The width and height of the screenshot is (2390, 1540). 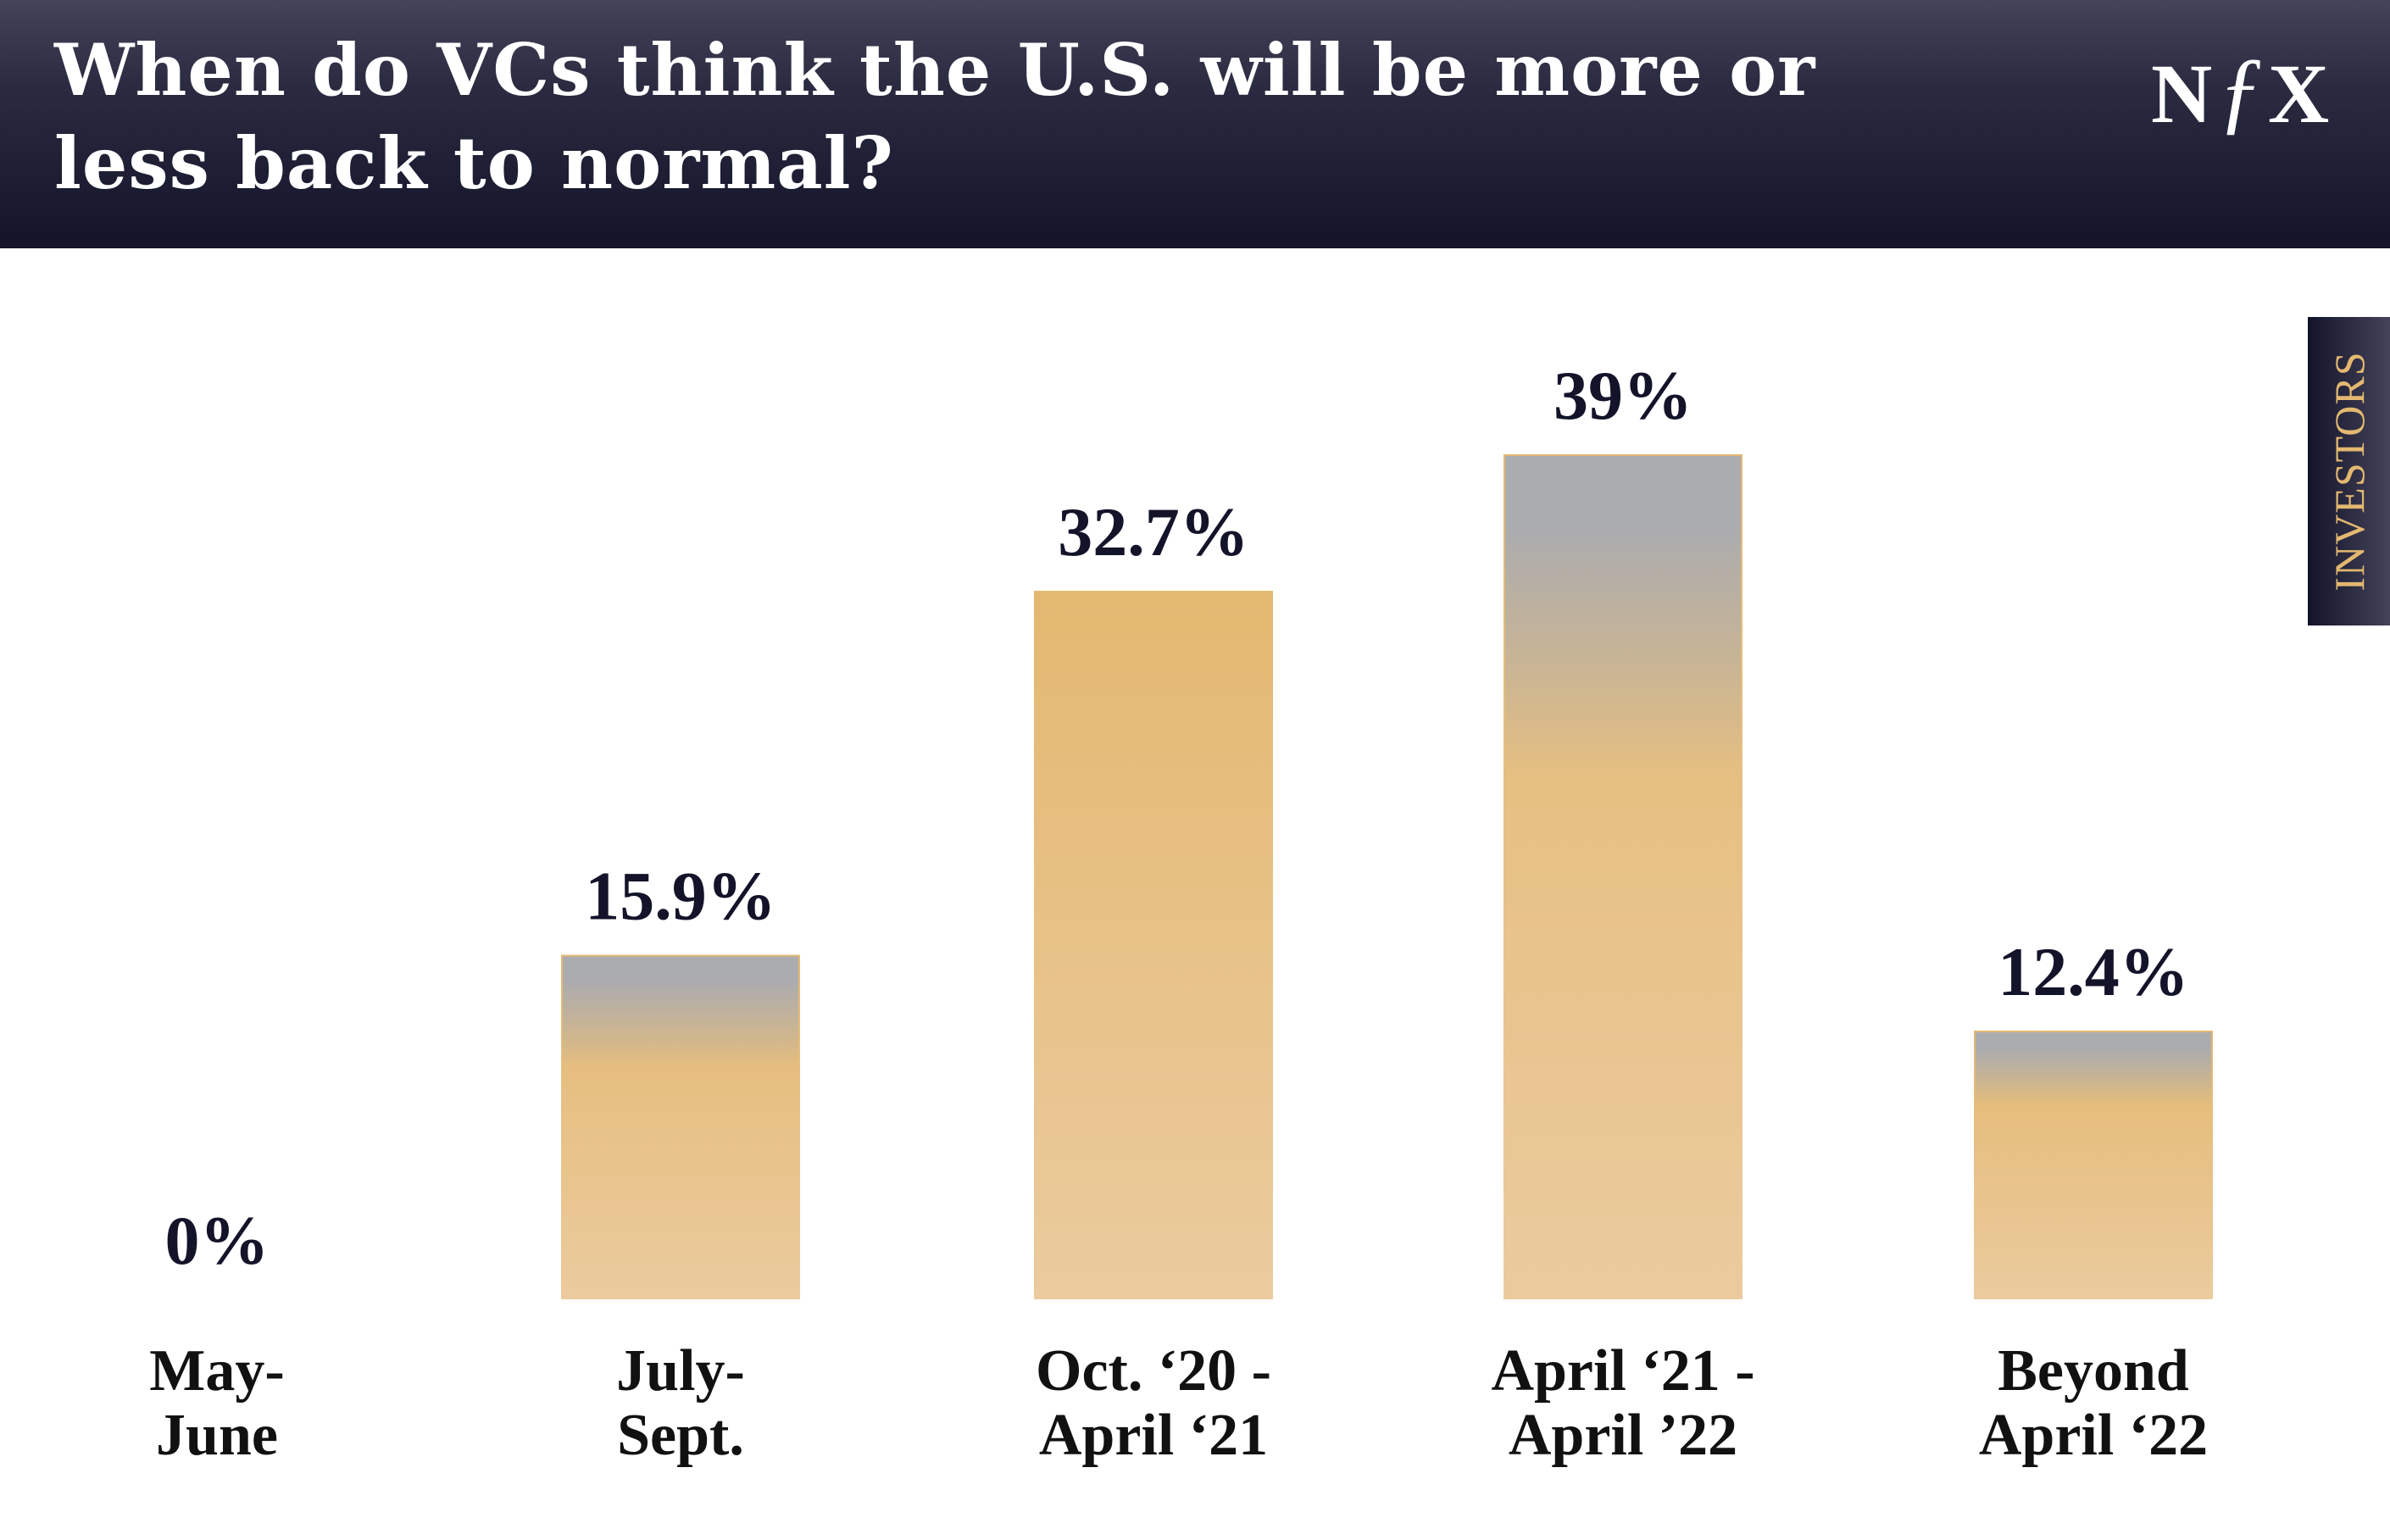 What do you see at coordinates (217, 1436) in the screenshot?
I see `category-label: June` at bounding box center [217, 1436].